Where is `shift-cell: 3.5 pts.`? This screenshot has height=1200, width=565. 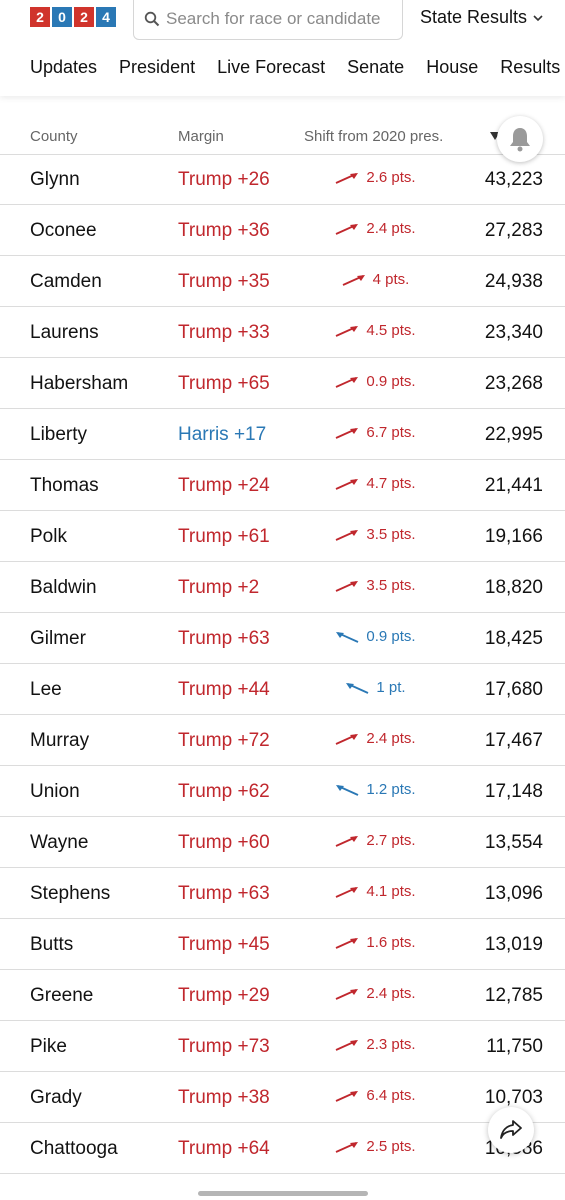
shift-cell: 3.5 pts. is located at coordinates (375, 585).